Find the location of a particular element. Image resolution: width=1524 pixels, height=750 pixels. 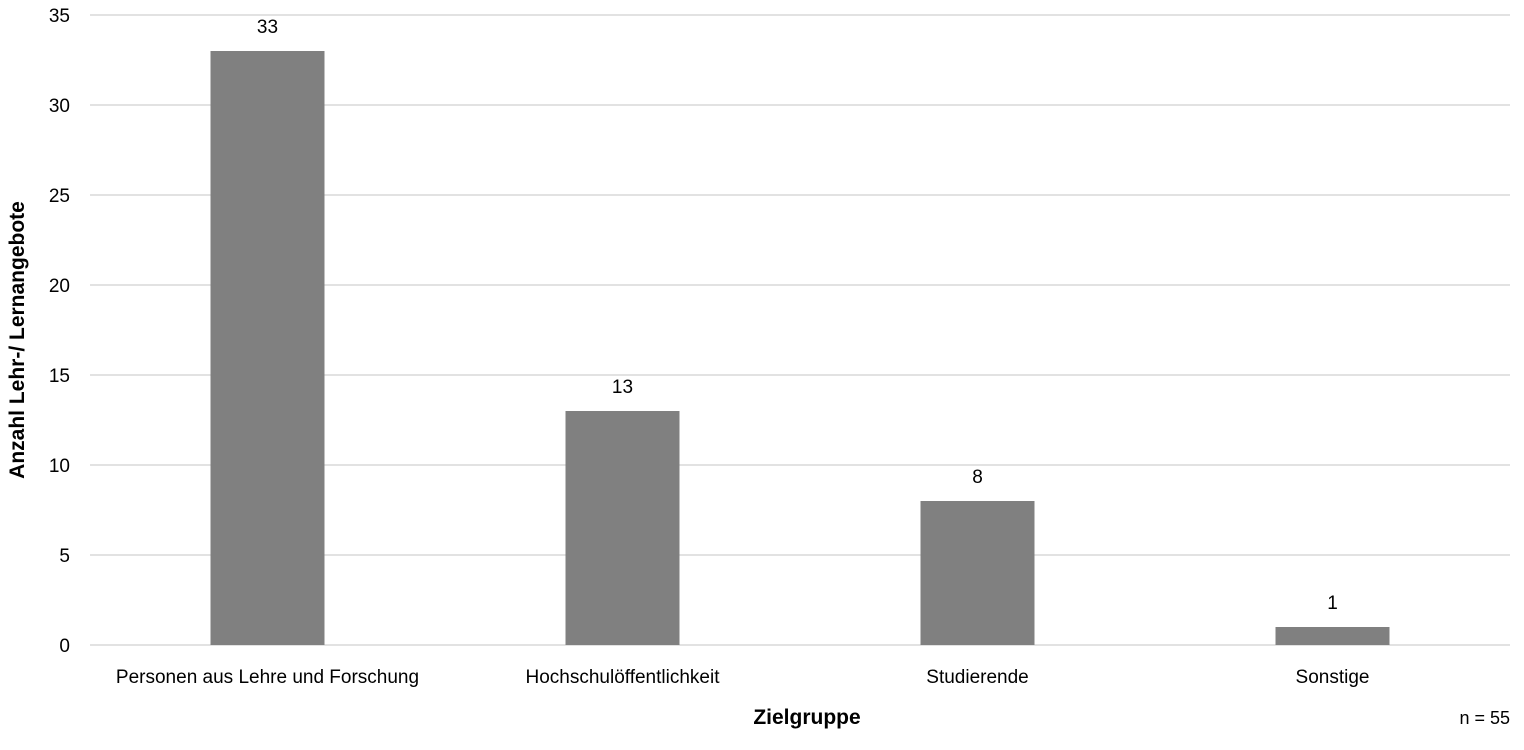

y-tick-label: 15 is located at coordinates (59, 376).